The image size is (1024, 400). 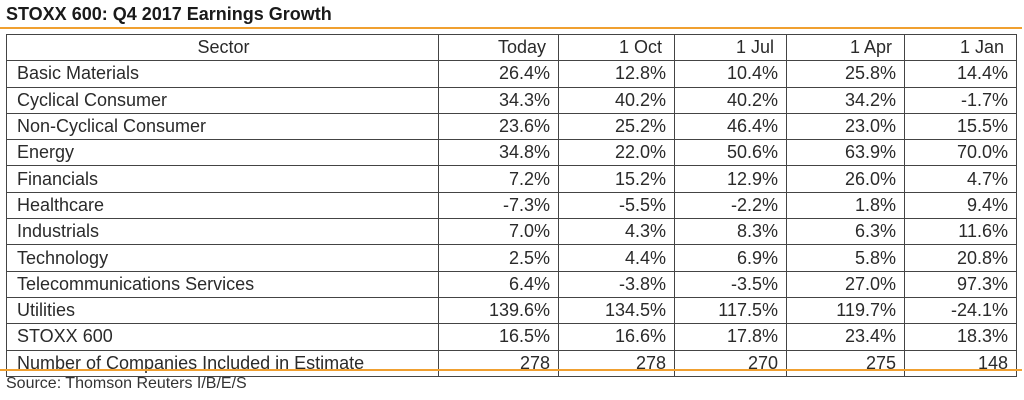 I want to click on table-row: Financials 7.2% 15.2% 12.9% 26.0% 4.7%, so click(x=511, y=179).